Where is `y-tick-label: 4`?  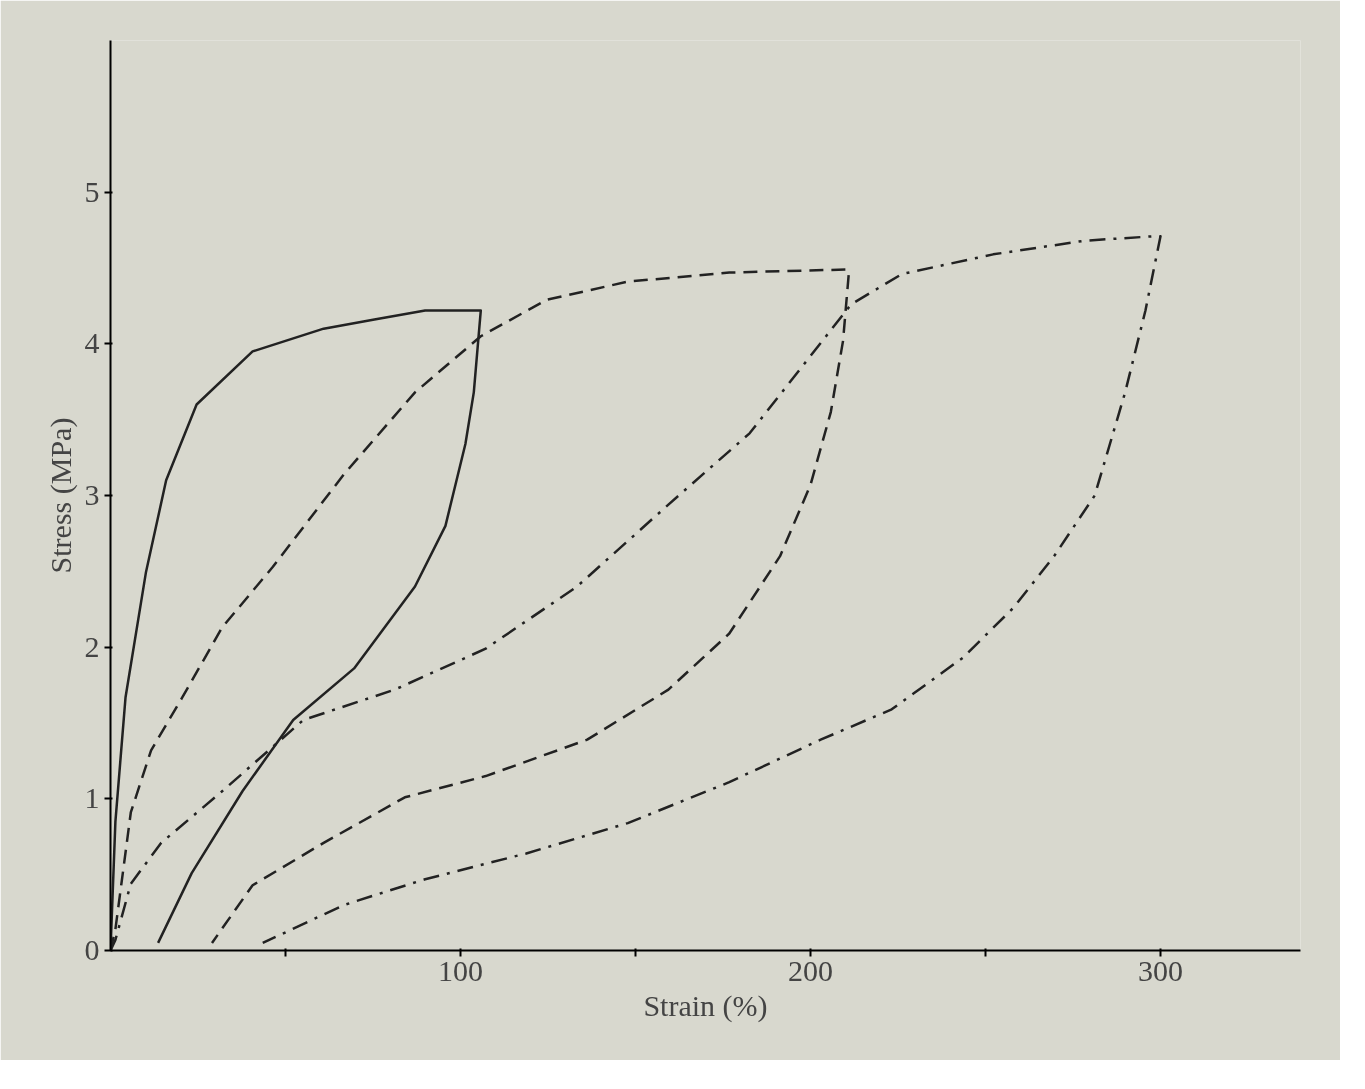
y-tick-label: 4 is located at coordinates (92, 343).